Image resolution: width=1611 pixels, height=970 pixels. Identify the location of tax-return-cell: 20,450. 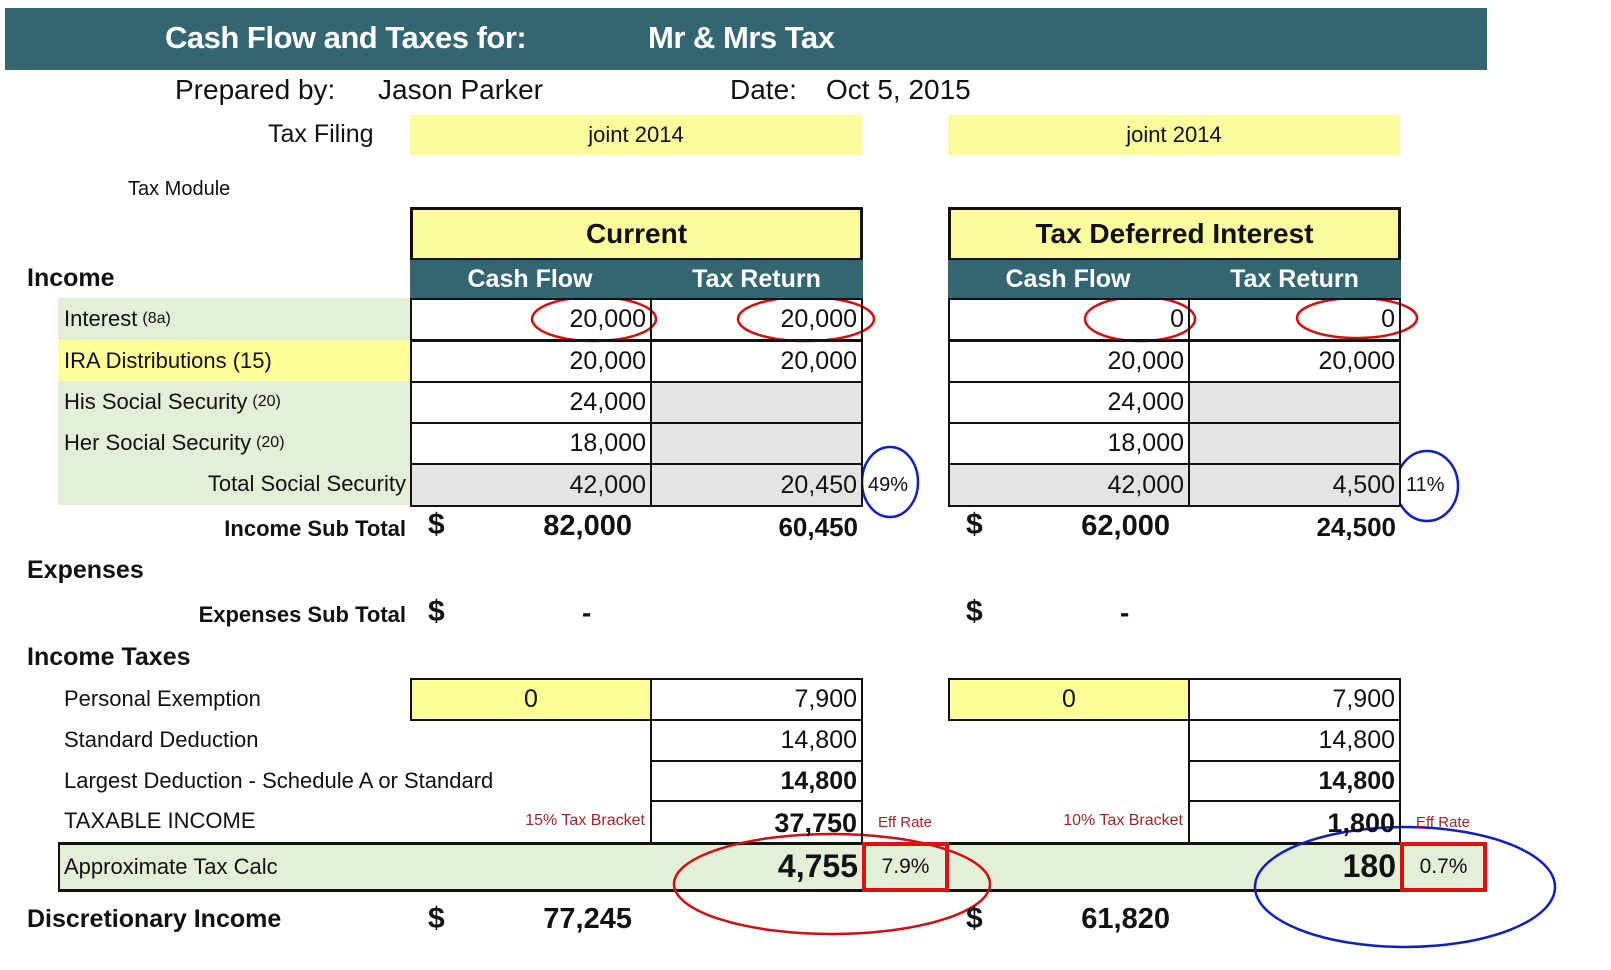
(756, 485).